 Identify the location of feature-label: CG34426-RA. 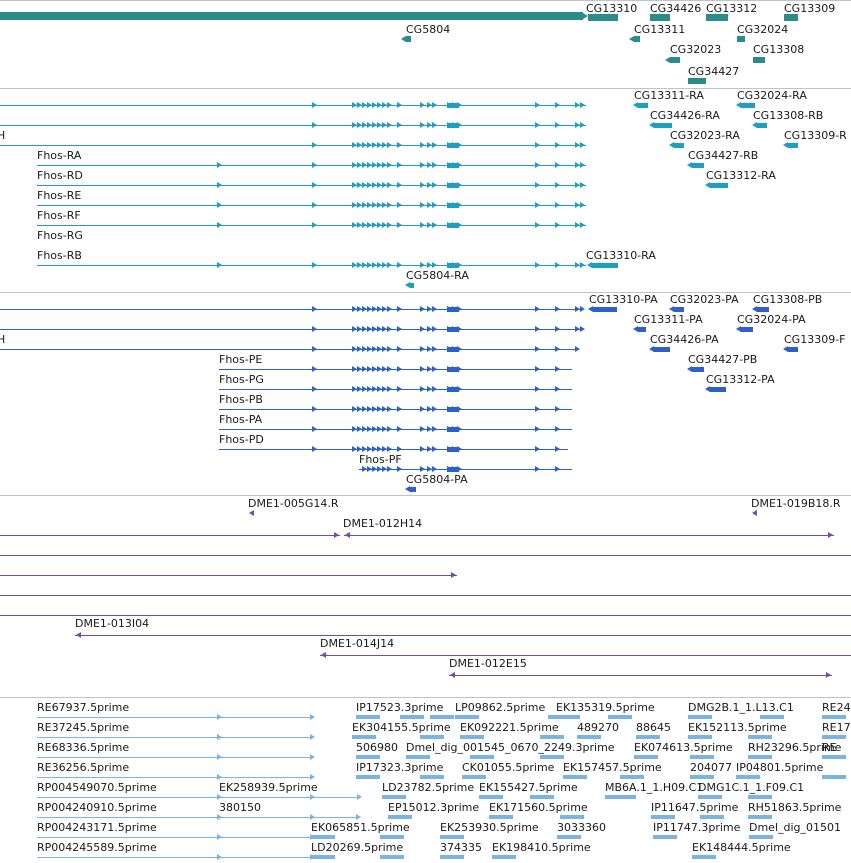
(685, 115).